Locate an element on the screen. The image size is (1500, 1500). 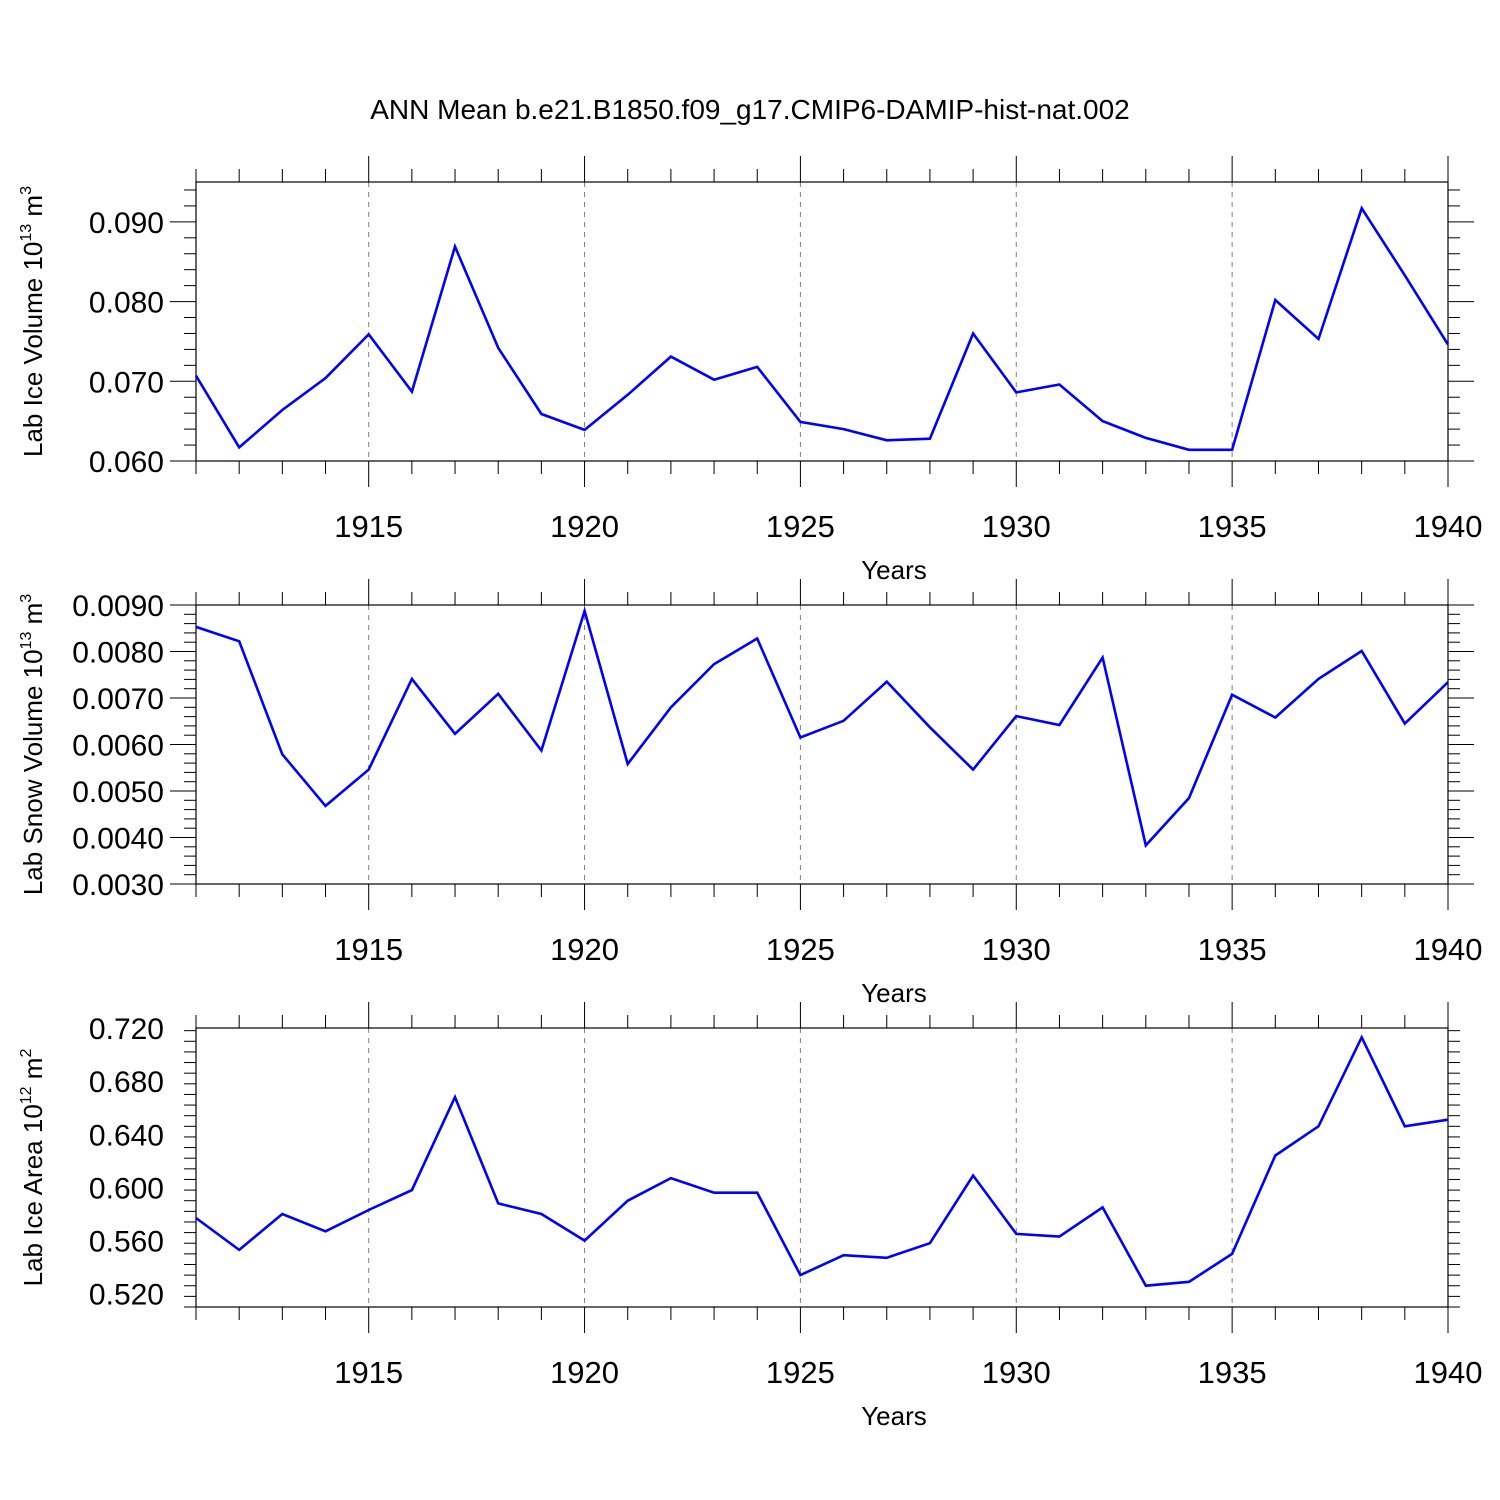
y-tick-label: 0.0070 is located at coordinates (118, 699).